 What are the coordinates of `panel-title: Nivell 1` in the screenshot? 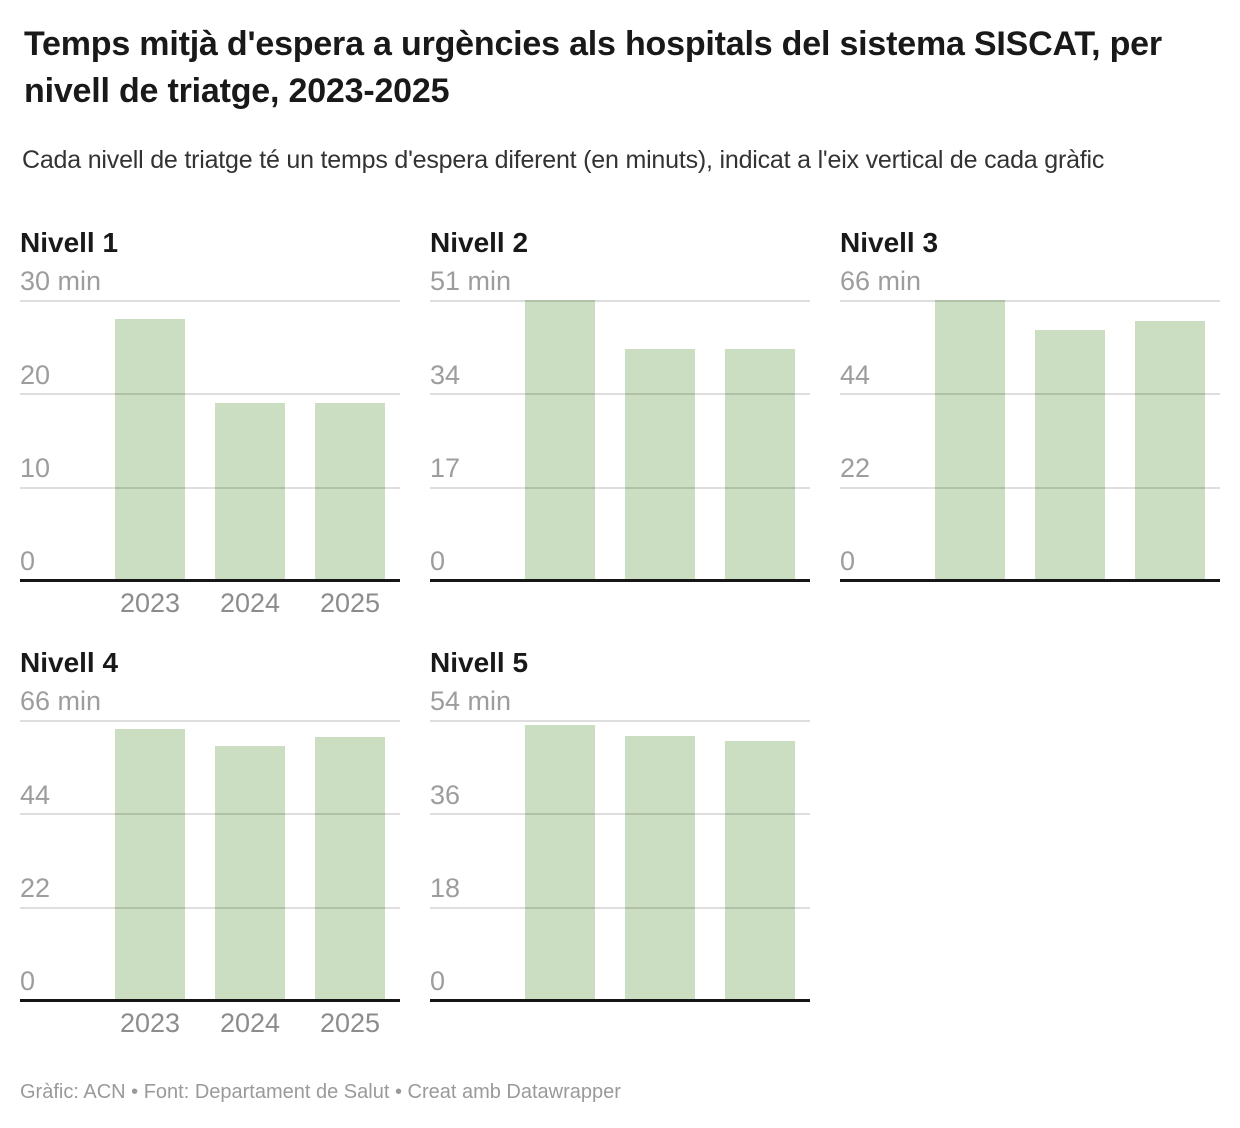 It's located at (69, 242).